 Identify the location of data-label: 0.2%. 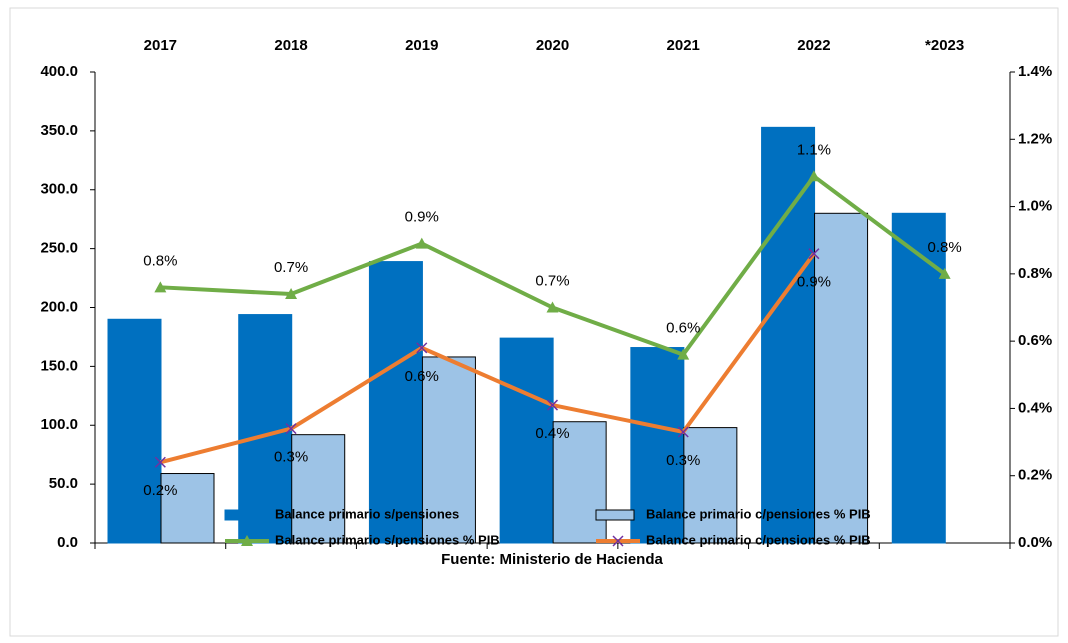
(160, 490).